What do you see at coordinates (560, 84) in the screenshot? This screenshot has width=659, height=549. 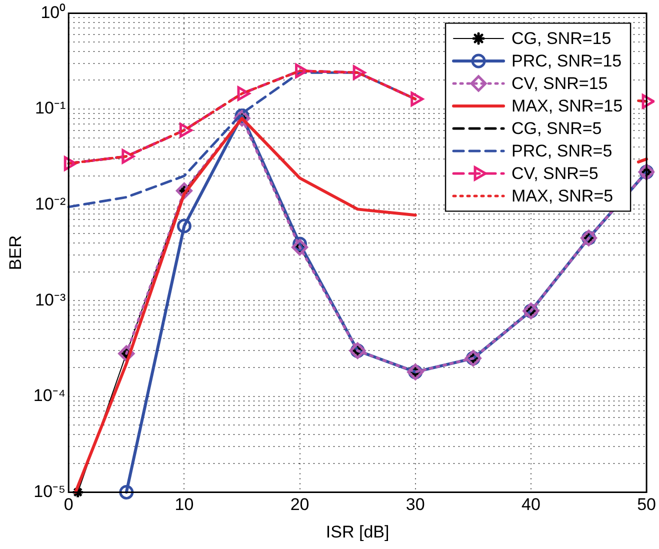 I see `legend-label: CV, SNR=15` at bounding box center [560, 84].